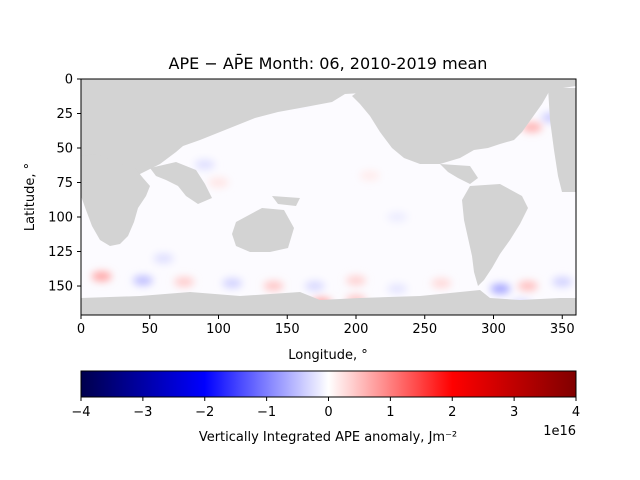 The width and height of the screenshot is (640, 480). I want to click on x-tick-label: 350, so click(562, 329).